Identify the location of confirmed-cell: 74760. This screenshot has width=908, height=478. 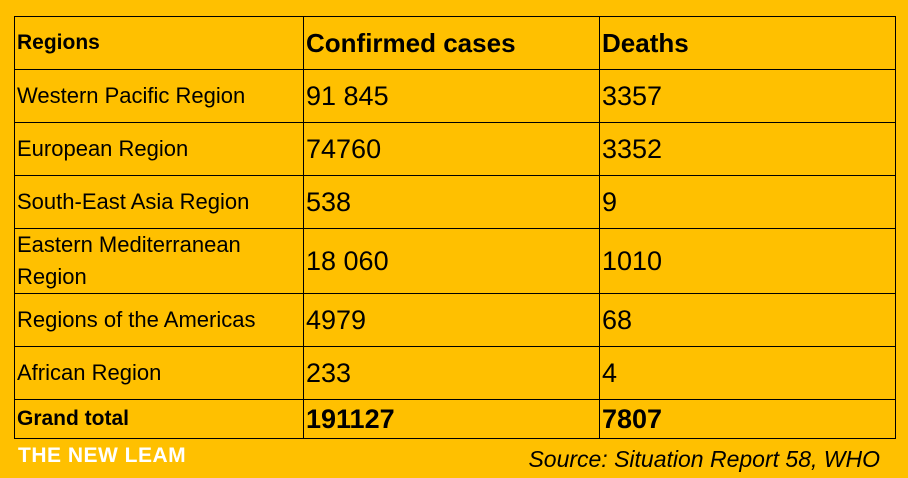
(451, 149).